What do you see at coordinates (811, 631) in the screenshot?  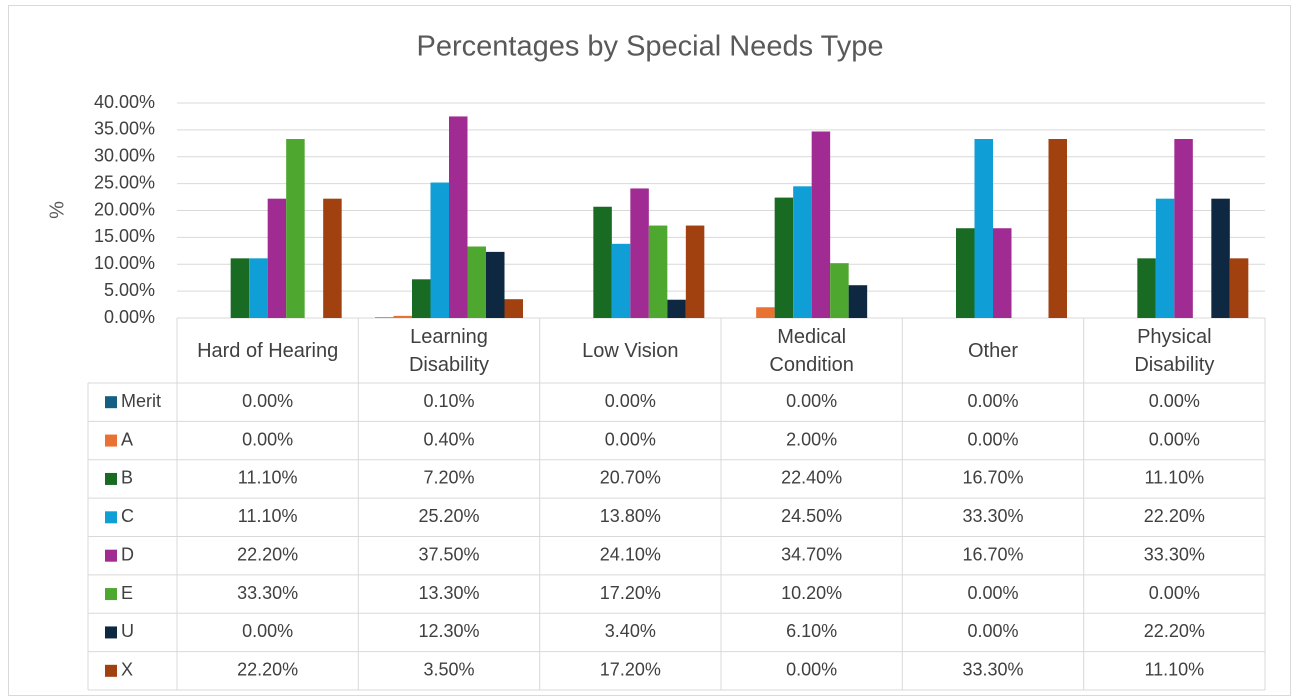 I see `data-label: 6.10%` at bounding box center [811, 631].